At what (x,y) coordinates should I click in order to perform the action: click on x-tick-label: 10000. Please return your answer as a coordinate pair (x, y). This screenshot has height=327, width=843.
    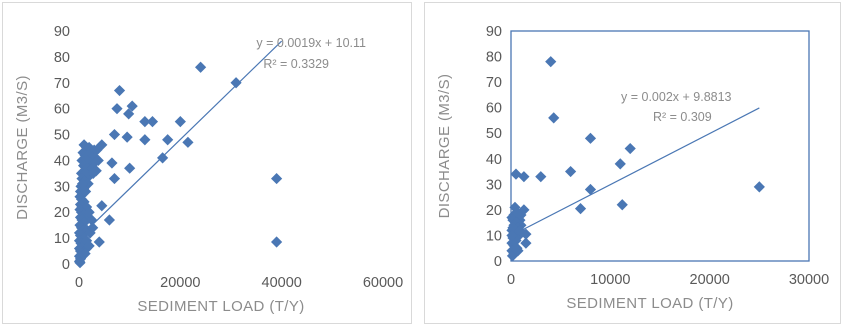
    Looking at the image, I should click on (610, 280).